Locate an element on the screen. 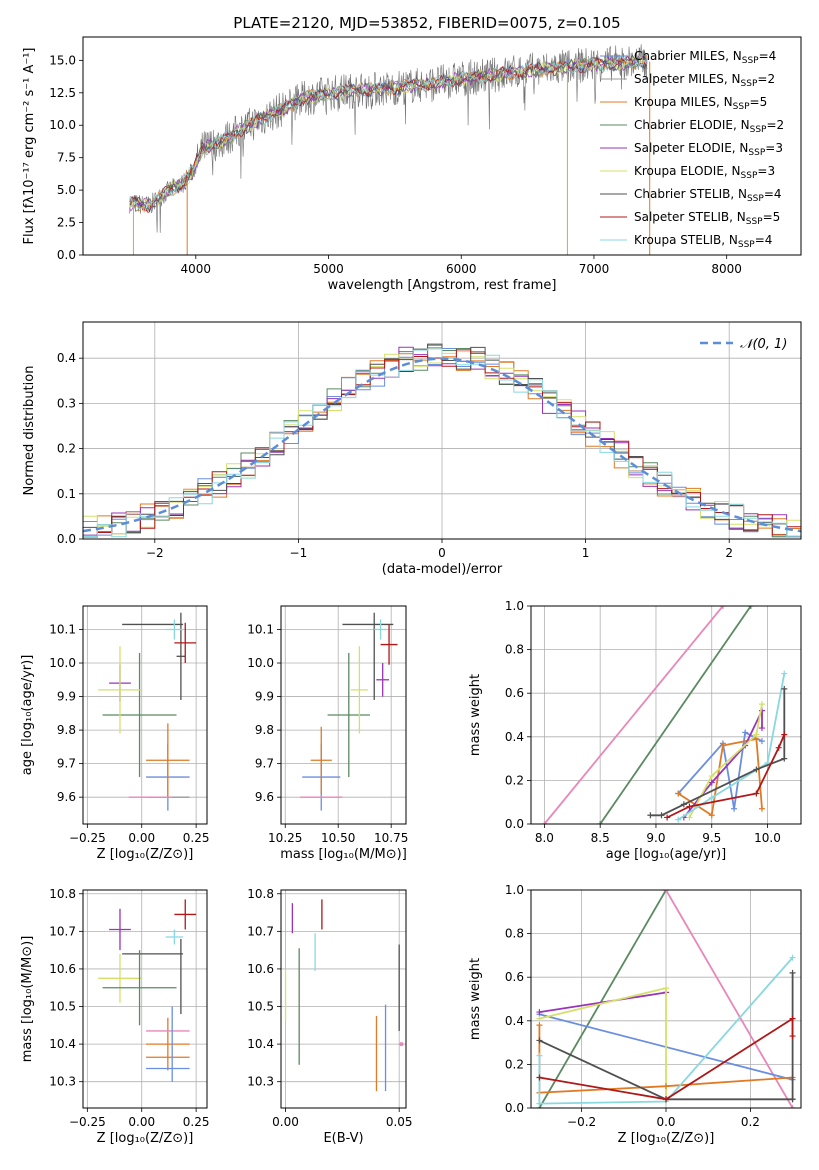 Image resolution: width=819 pixels, height=1170 pixels. spectrum-ylabel: Flux [fλ10⁻¹⁷ erg cm⁻² s⁻¹ A⁻¹] is located at coordinates (29, 146).